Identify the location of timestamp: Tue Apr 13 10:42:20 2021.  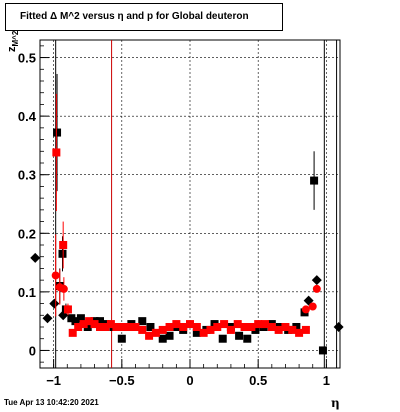
(51, 402).